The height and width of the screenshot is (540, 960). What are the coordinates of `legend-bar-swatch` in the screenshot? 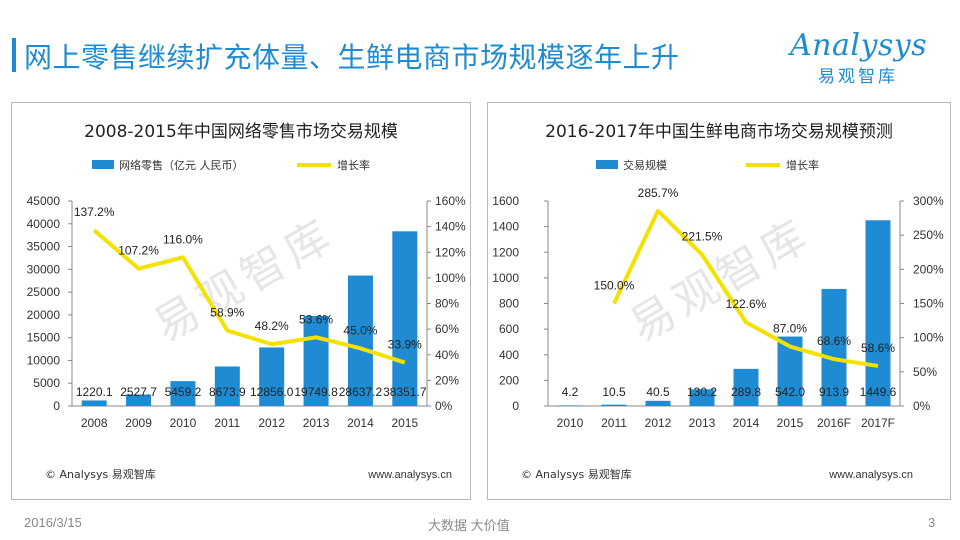 It's located at (103, 164).